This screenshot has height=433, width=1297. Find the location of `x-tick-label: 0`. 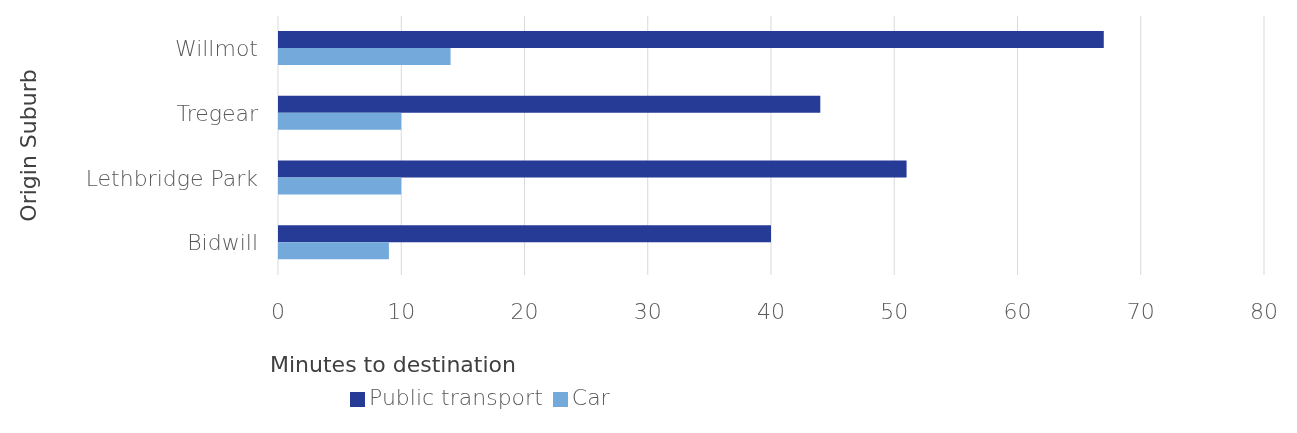

x-tick-label: 0 is located at coordinates (278, 311).